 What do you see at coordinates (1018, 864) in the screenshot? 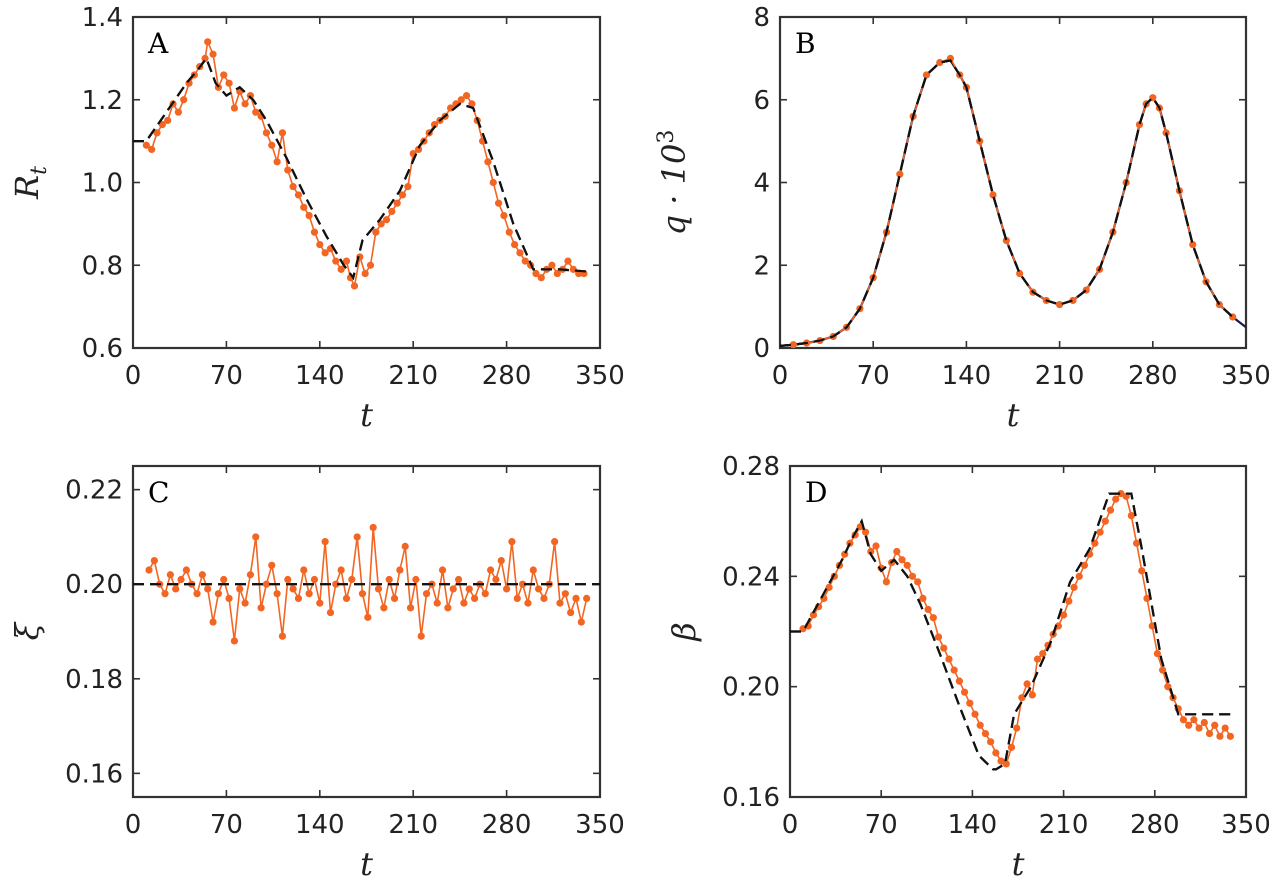
I see `x-axis-label: t` at bounding box center [1018, 864].